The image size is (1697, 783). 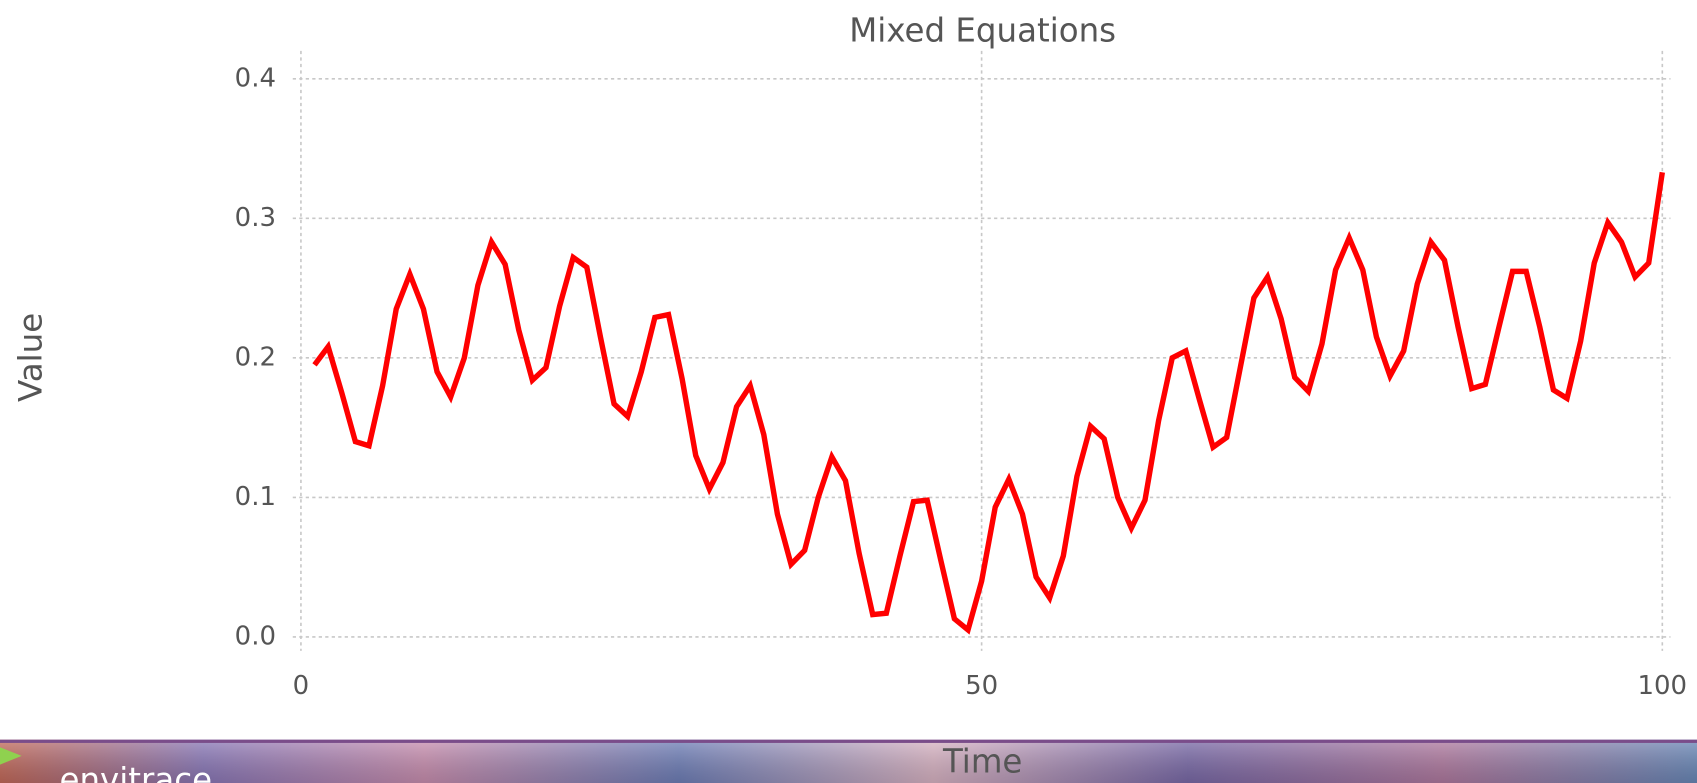 What do you see at coordinates (136, 772) in the screenshot?
I see `brand: envitrace` at bounding box center [136, 772].